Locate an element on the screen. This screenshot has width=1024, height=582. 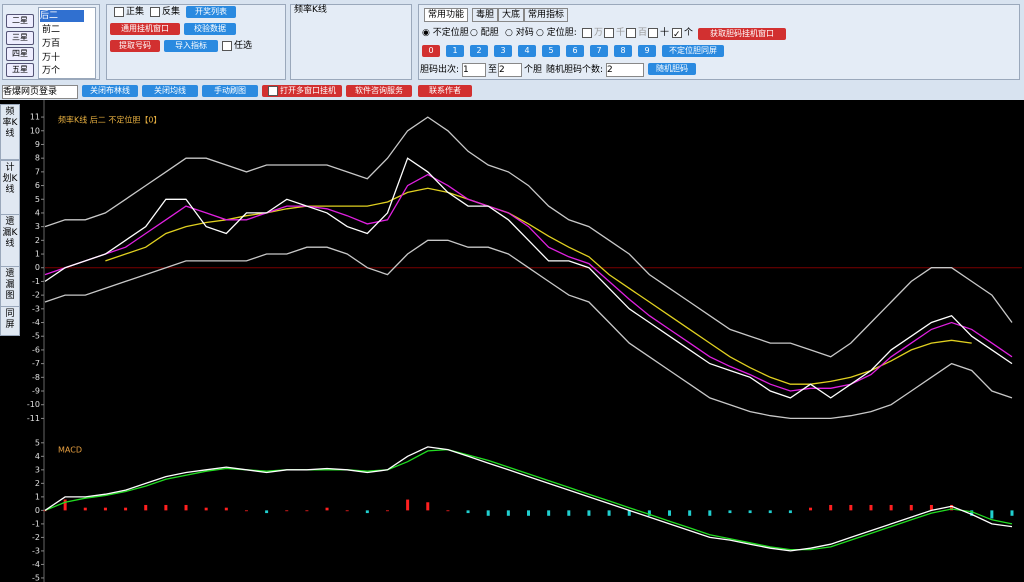
checkbox: 百 is located at coordinates (636, 33).